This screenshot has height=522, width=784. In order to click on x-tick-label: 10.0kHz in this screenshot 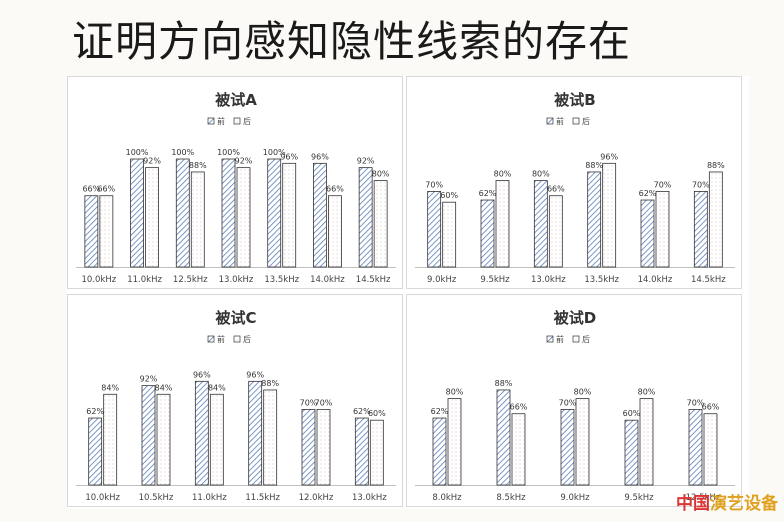, I will do `click(99, 280)`.